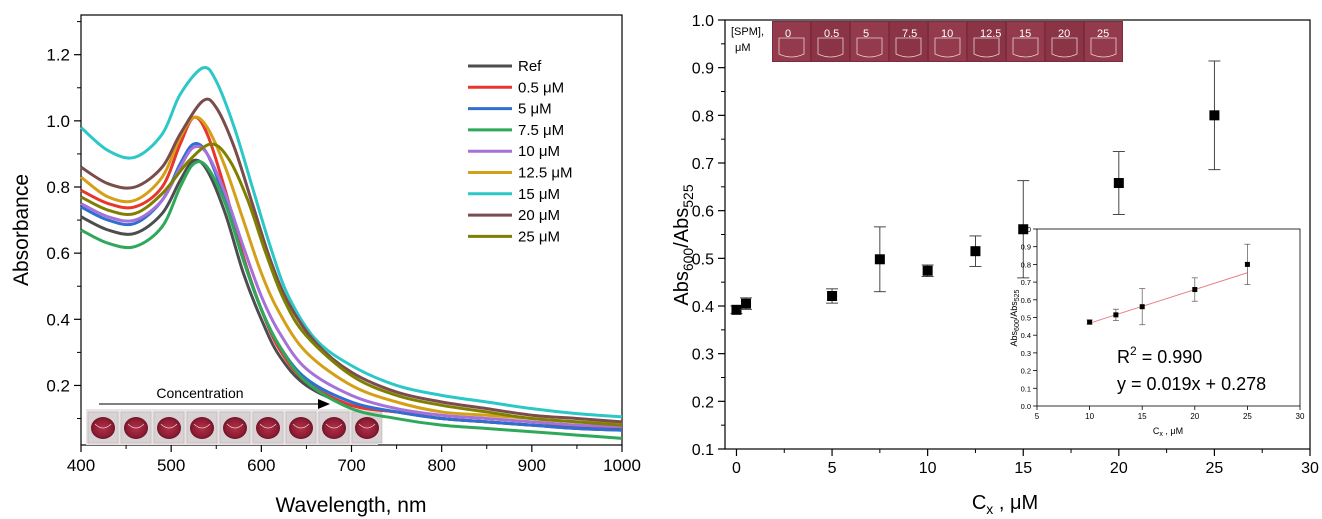  I want to click on right-y-tick-label: 0.5, so click(703, 259).